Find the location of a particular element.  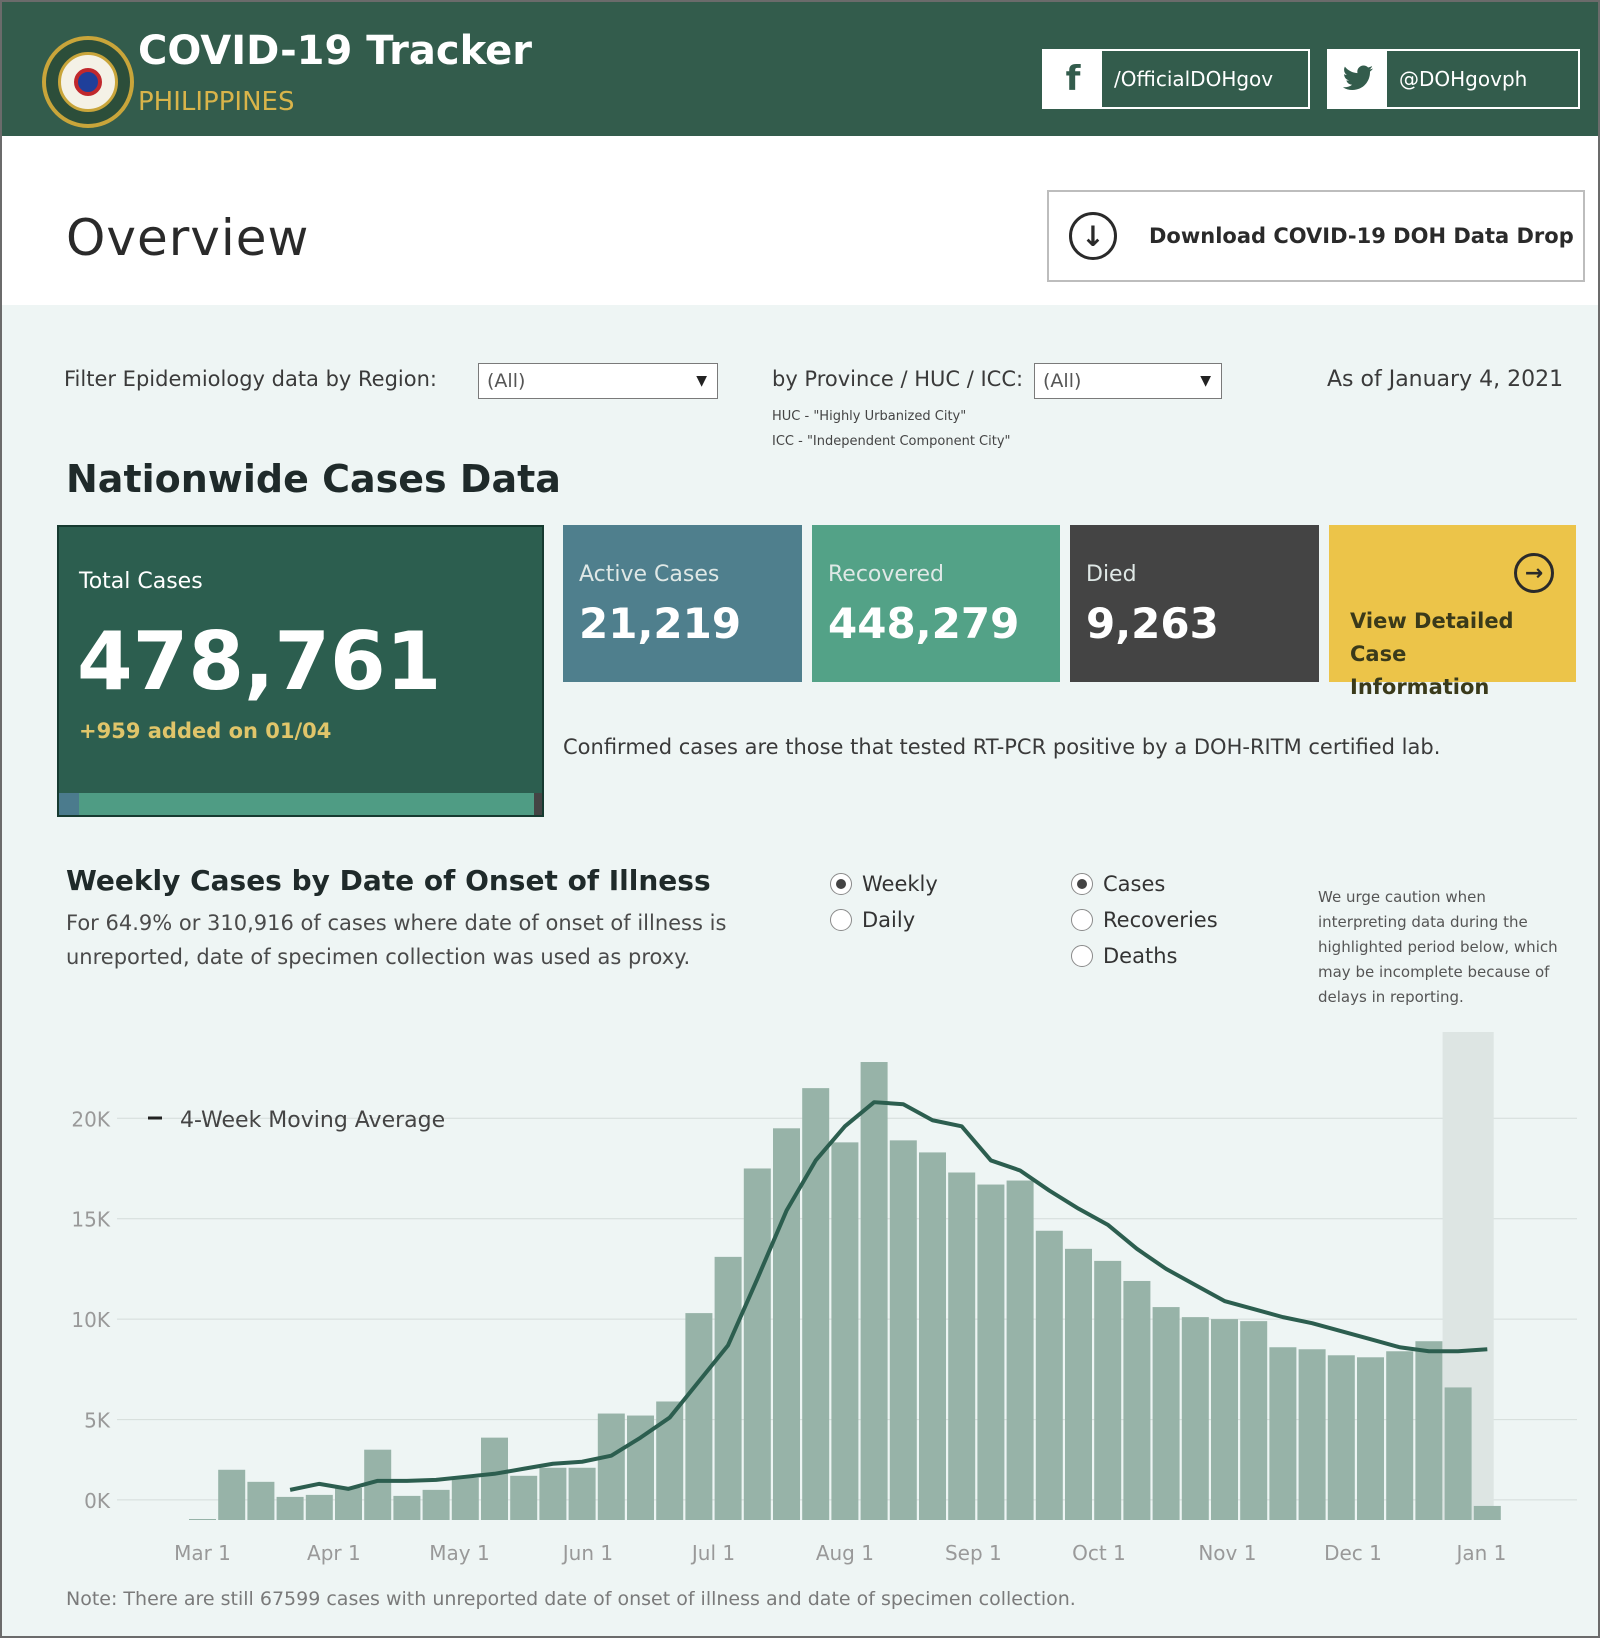

y-tick-label: 15K is located at coordinates (90, 1220).